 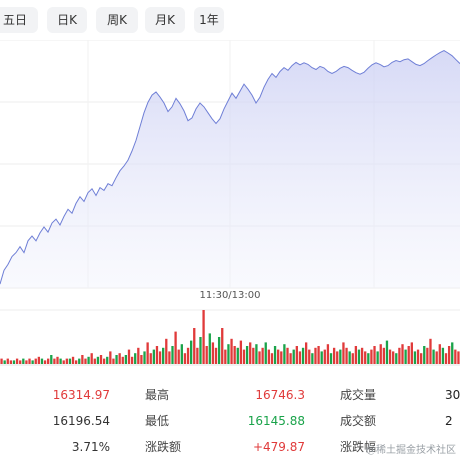 What do you see at coordinates (230, 337) in the screenshot?
I see `volume-bars` at bounding box center [230, 337].